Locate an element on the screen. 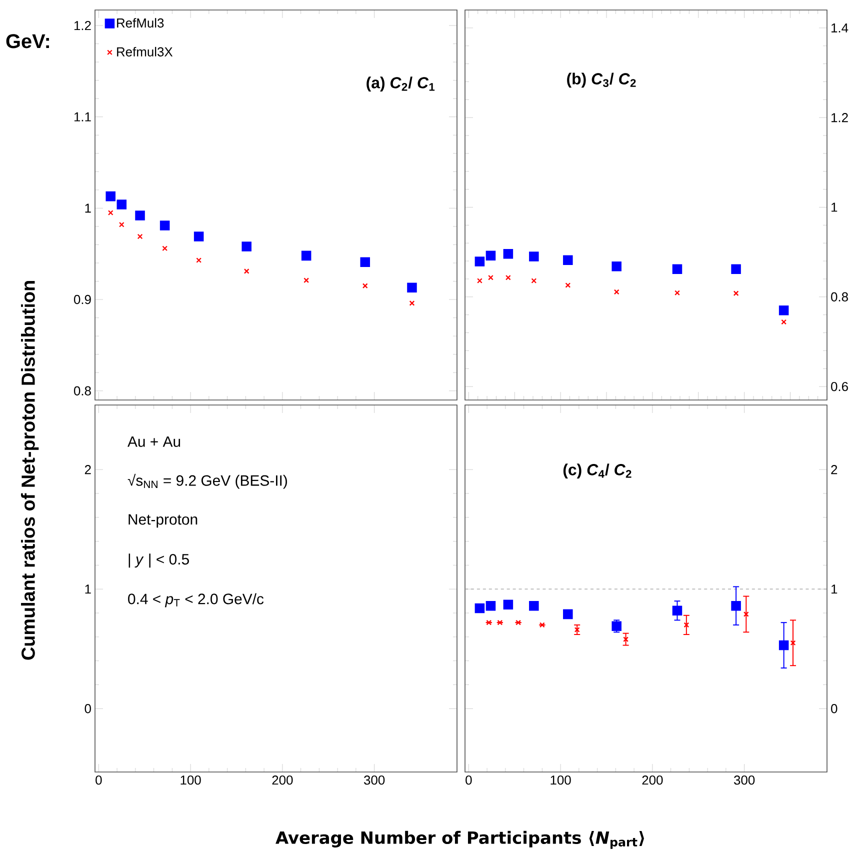 The width and height of the screenshot is (858, 861). y-axis-title: Cumulant ratios of Net-proton Distribution is located at coordinates (30, 470).